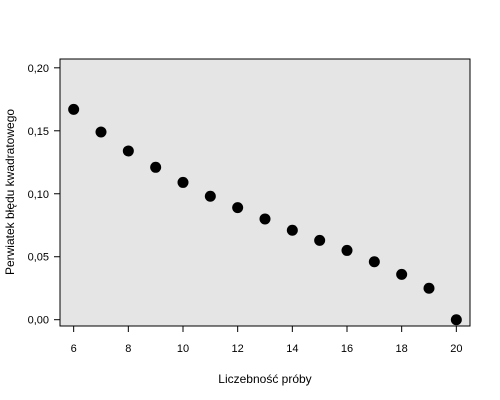  What do you see at coordinates (74, 349) in the screenshot?
I see `x-tick-label: 6` at bounding box center [74, 349].